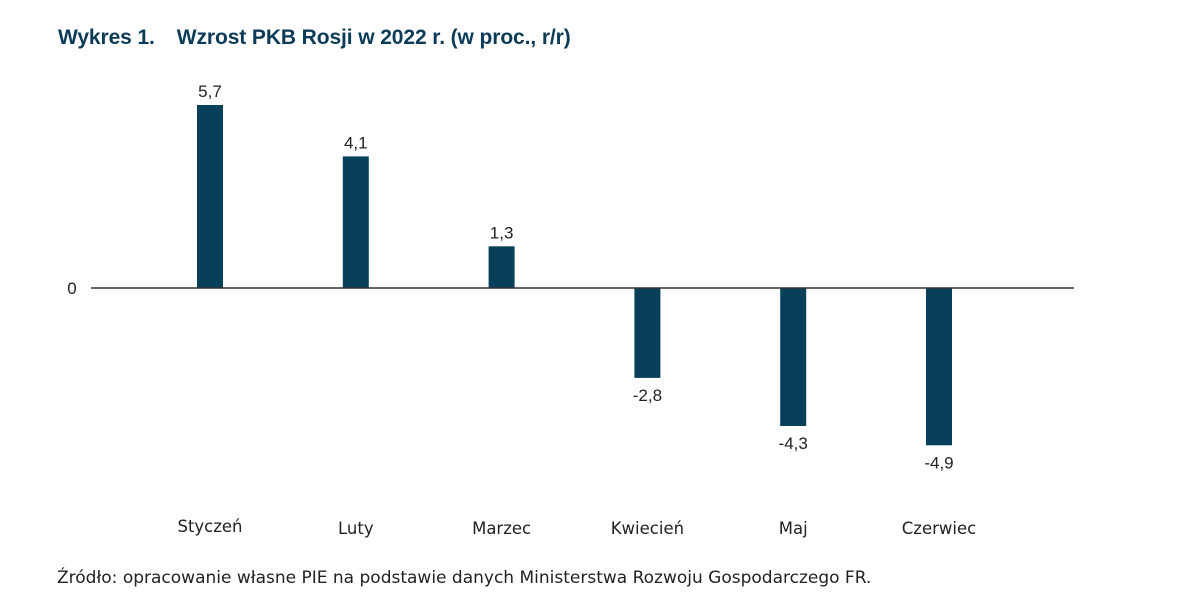 This screenshot has height=606, width=1182. I want to click on category-labels-group: Styczeń Luty Marzec Kwiecień Maj Czerwiec, so click(576, 527).